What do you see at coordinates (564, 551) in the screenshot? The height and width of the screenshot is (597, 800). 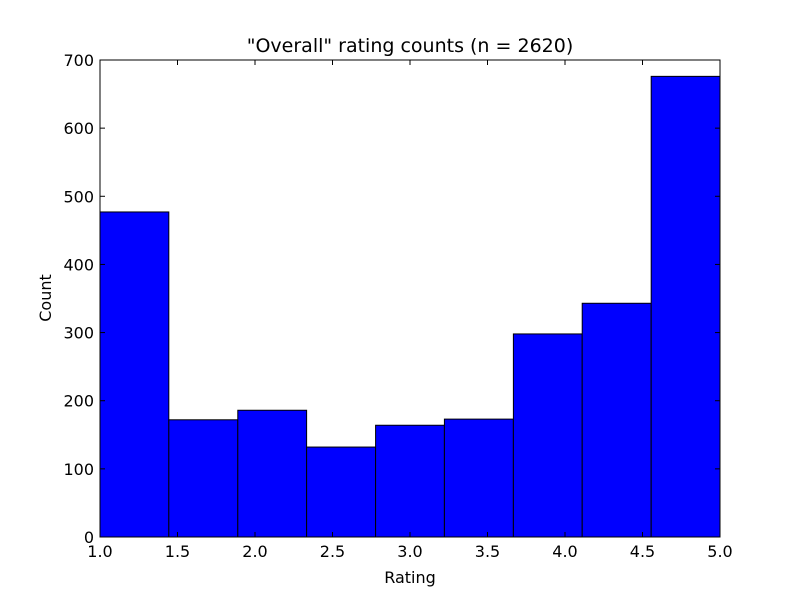 I see `x-tick-label: 4.0` at bounding box center [564, 551].